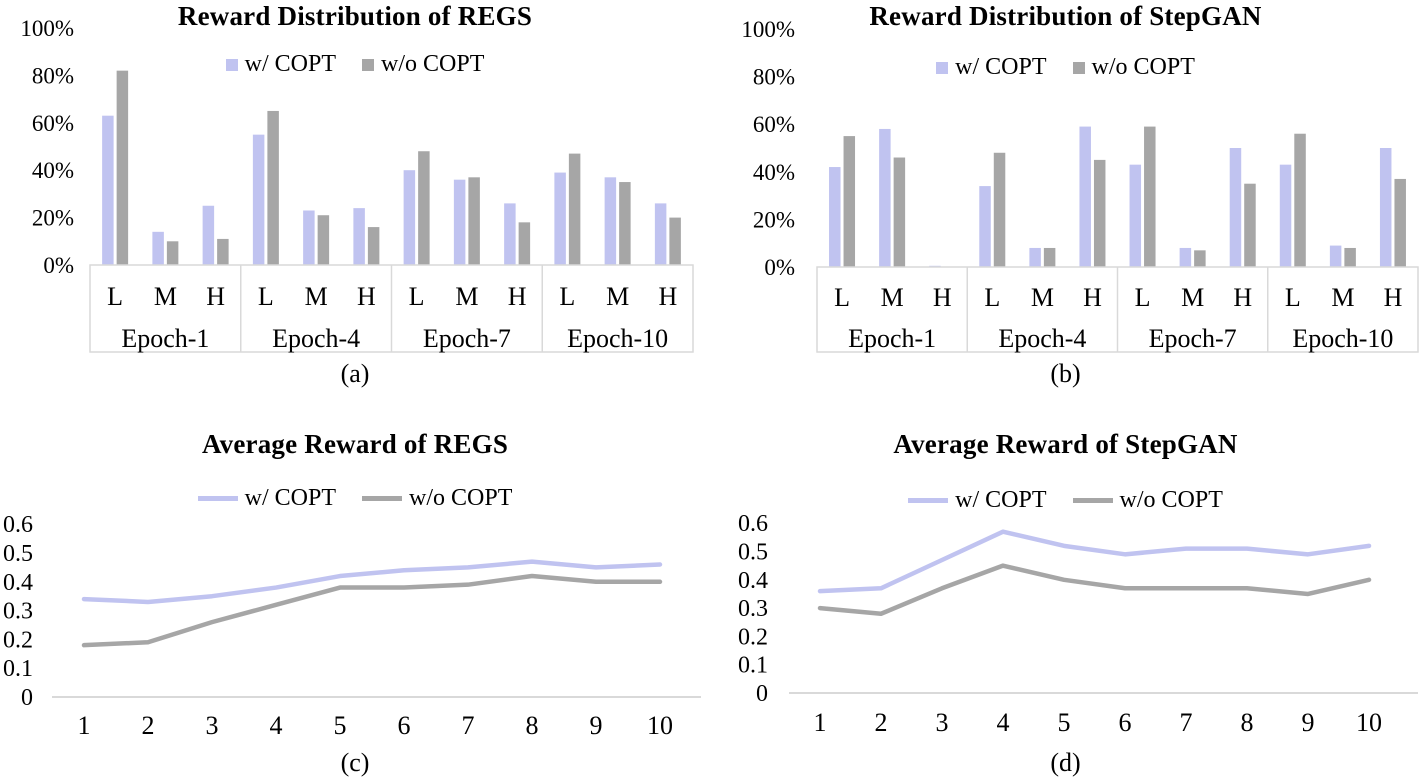  I want to click on subfigure-caption: (b), so click(1065, 373).